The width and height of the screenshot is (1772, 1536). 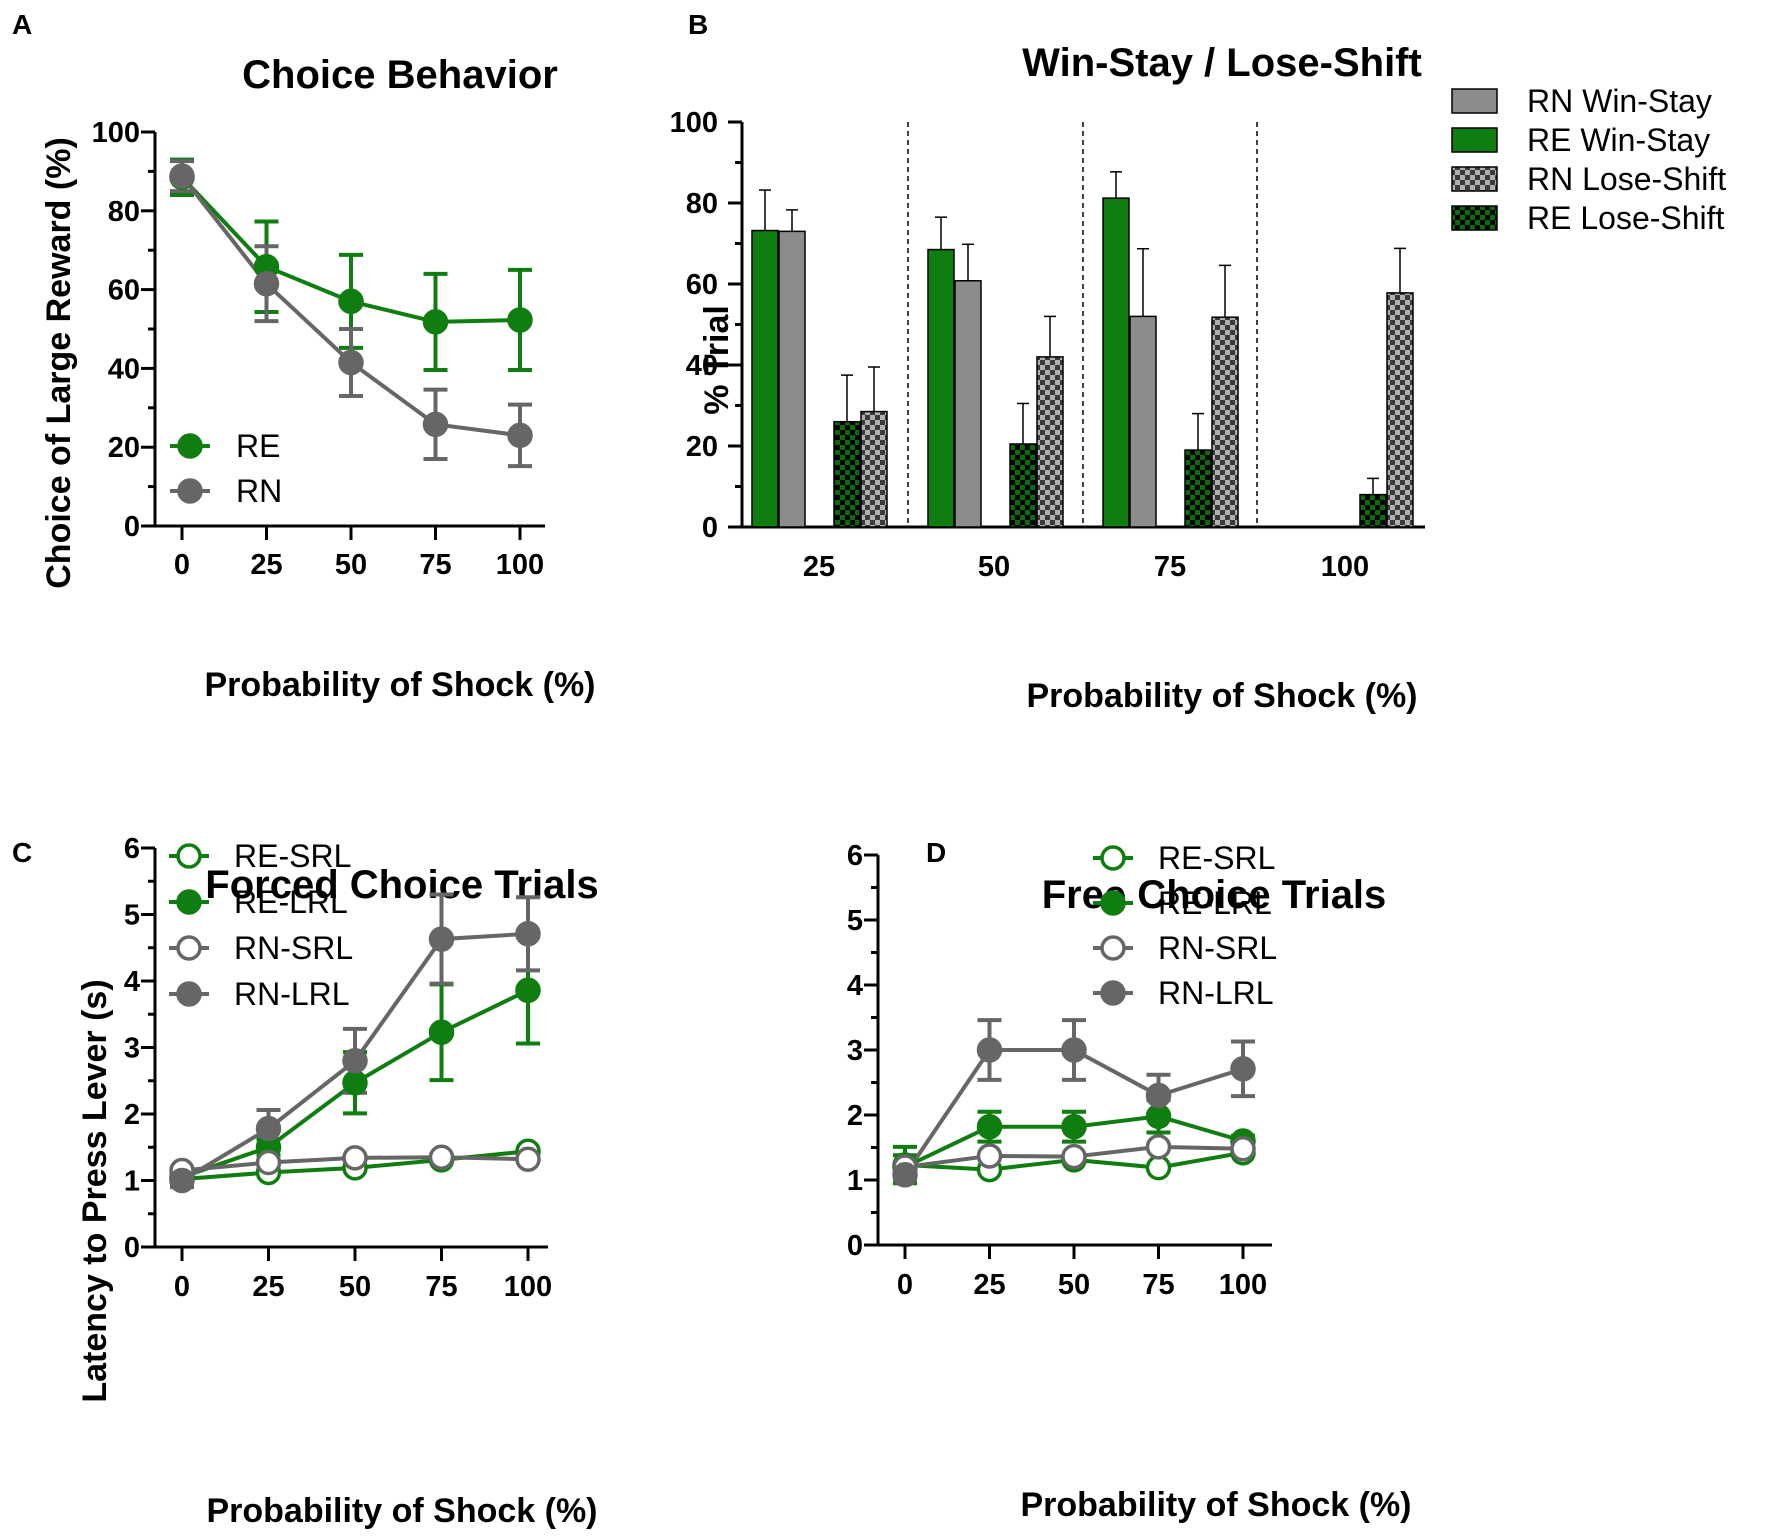 What do you see at coordinates (226, 468) in the screenshot?
I see `legend: RE RN` at bounding box center [226, 468].